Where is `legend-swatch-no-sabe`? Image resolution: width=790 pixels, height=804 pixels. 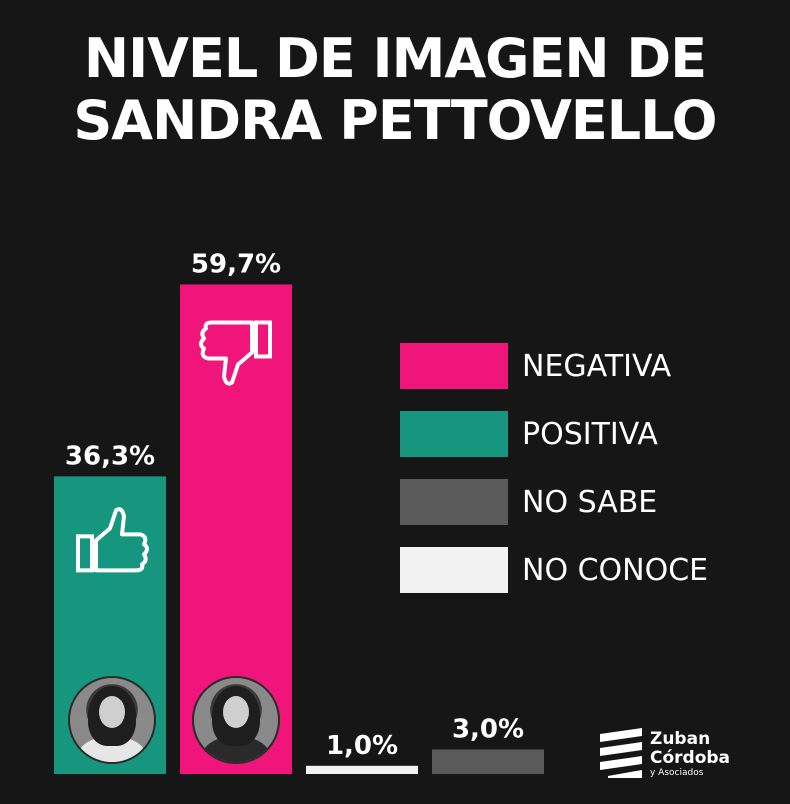
legend-swatch-no-sabe is located at coordinates (454, 502).